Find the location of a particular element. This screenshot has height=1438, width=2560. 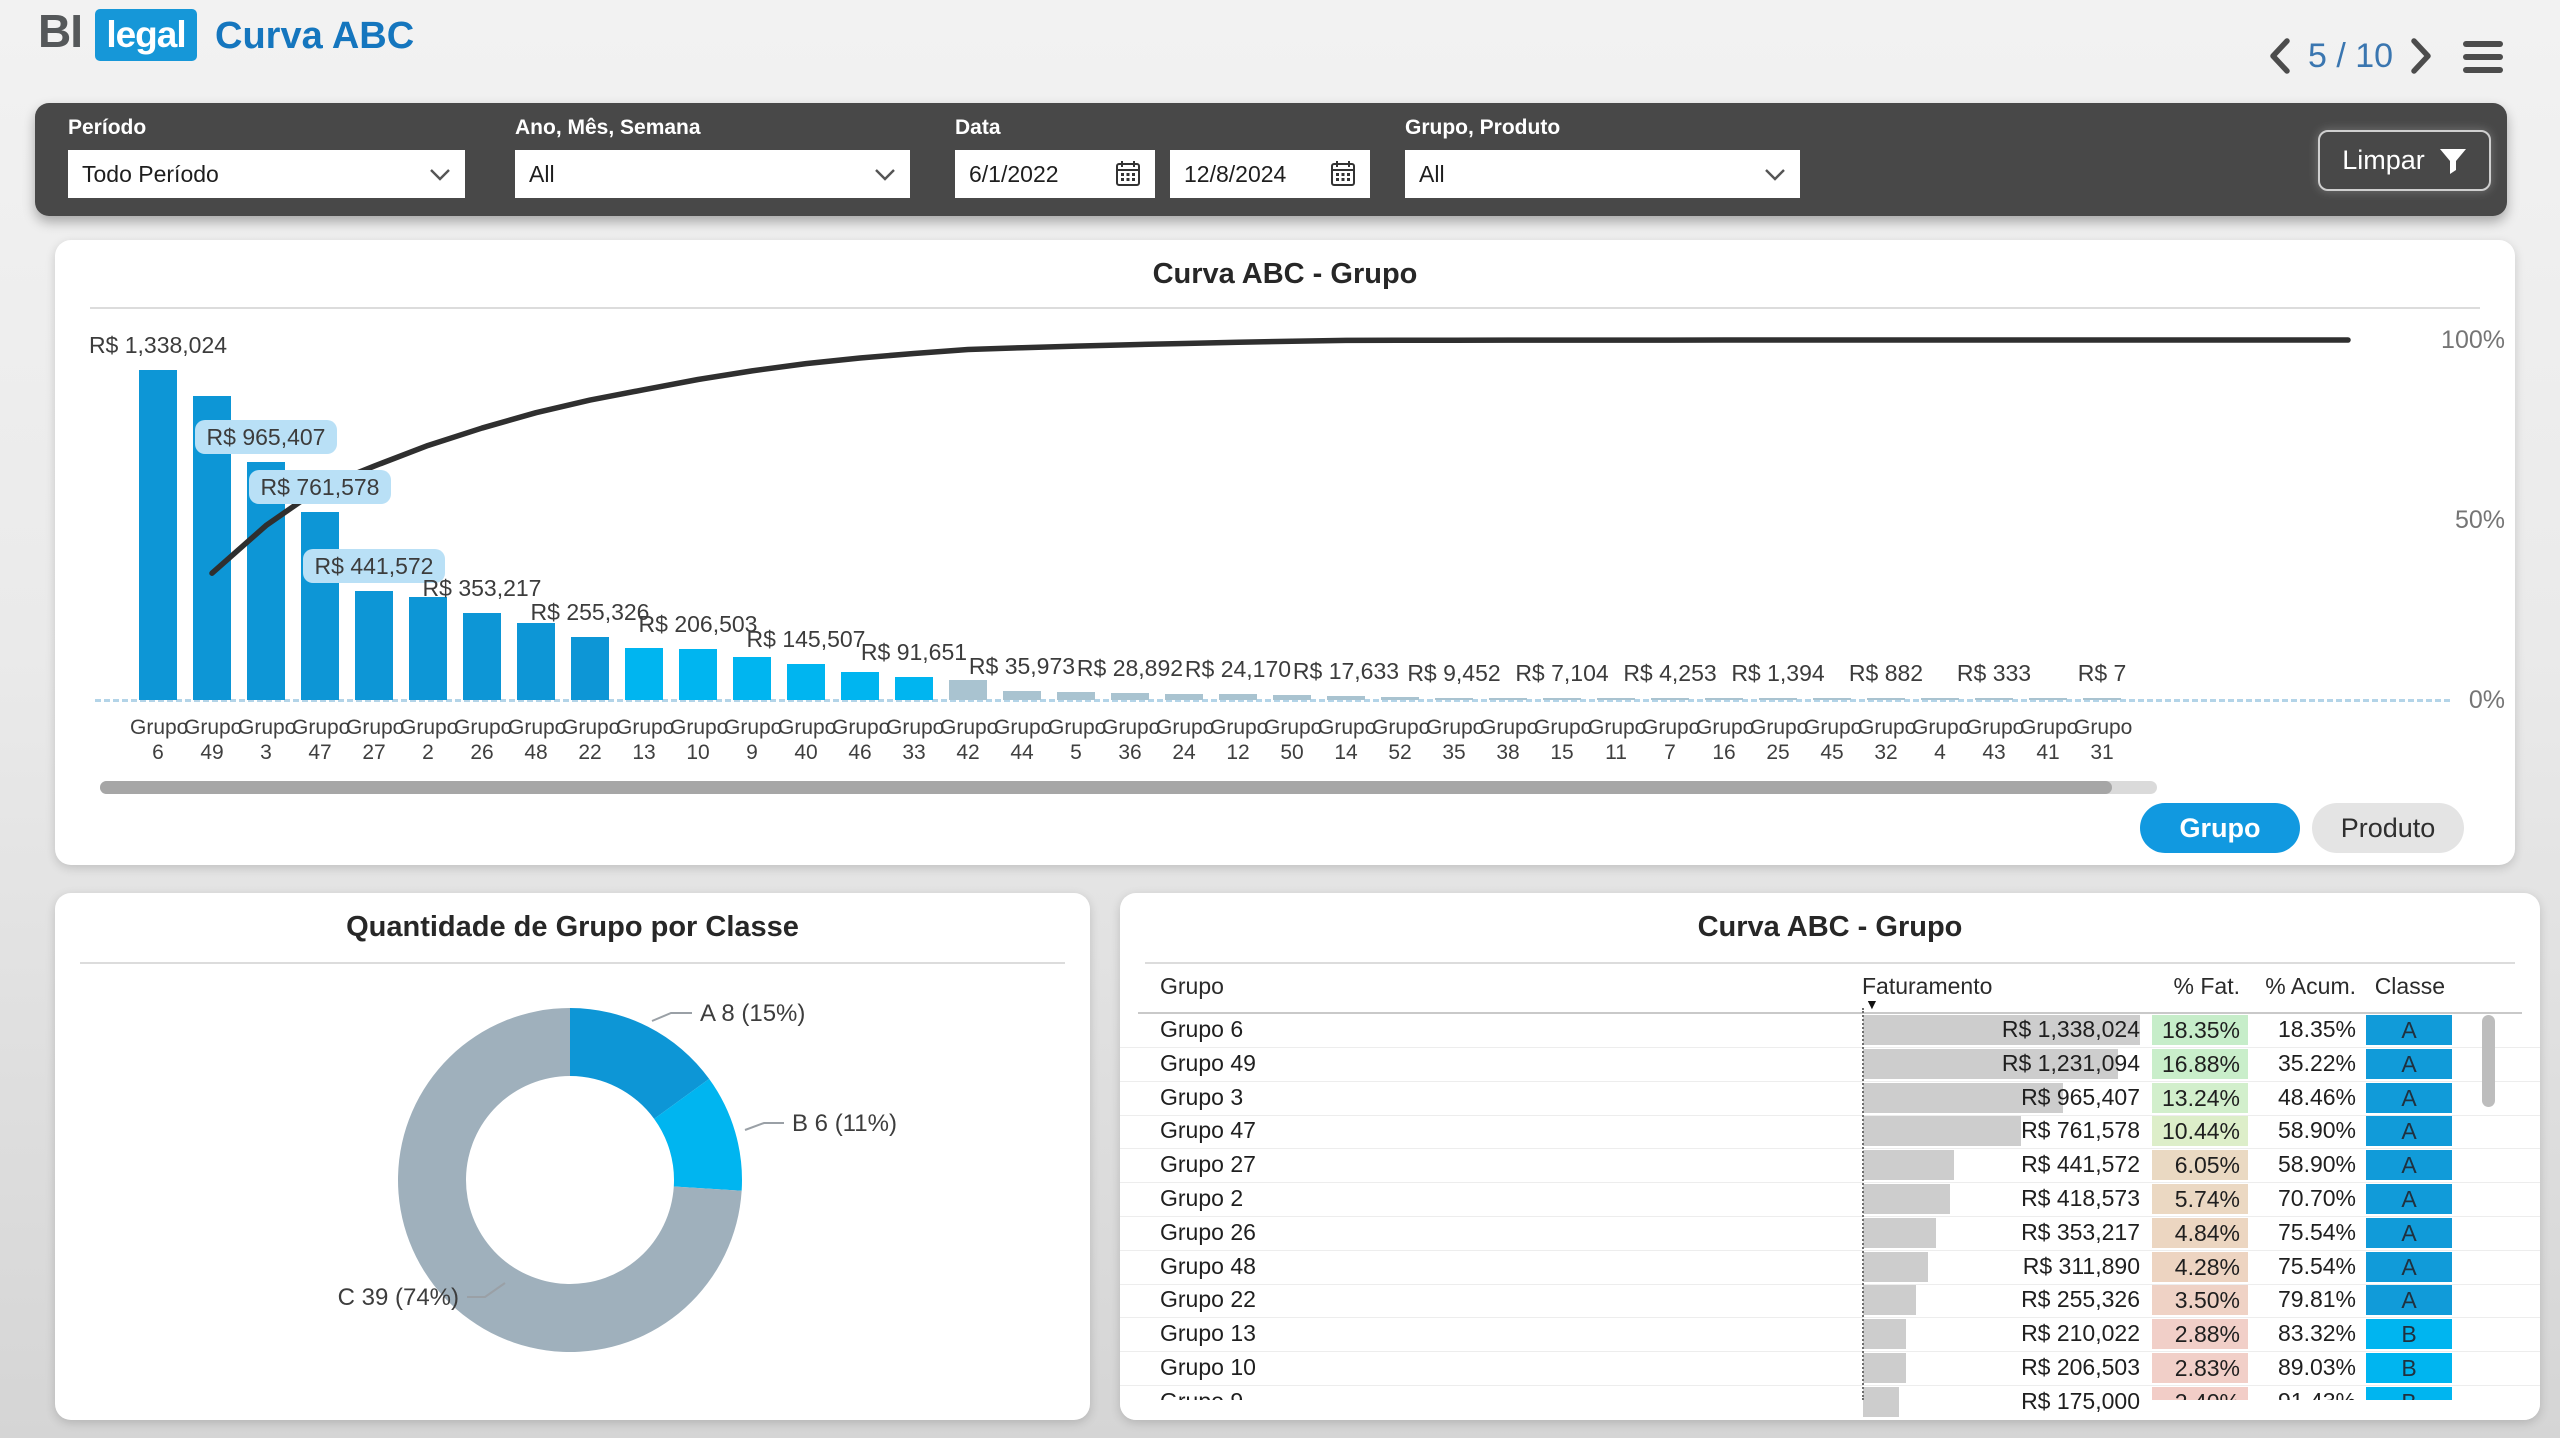

bar-data-label-text: R$ 35,973 is located at coordinates (1022, 666).